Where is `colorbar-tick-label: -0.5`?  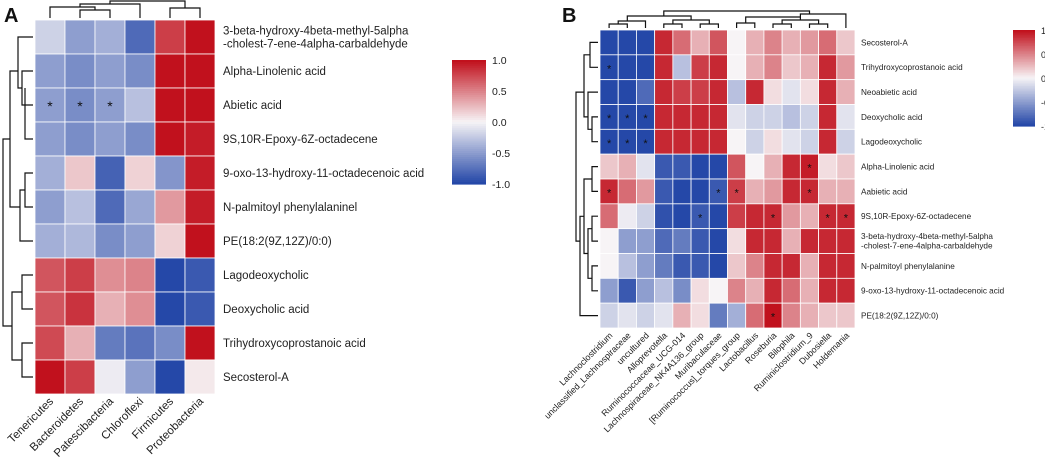 colorbar-tick-label: -0.5 is located at coordinates (1043, 103).